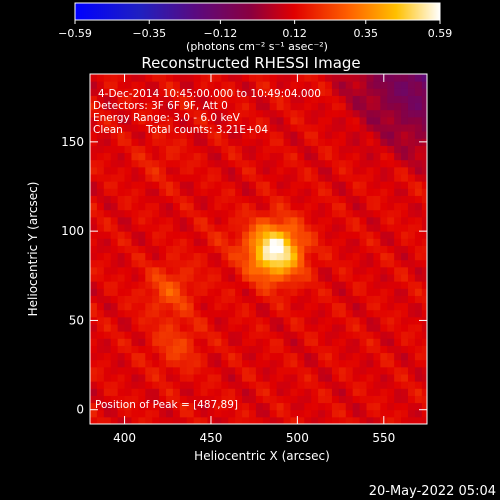 Image resolution: width=500 pixels, height=500 pixels. What do you see at coordinates (432, 491) in the screenshot?
I see `timestamp: 20-May-2022 05:04` at bounding box center [432, 491].